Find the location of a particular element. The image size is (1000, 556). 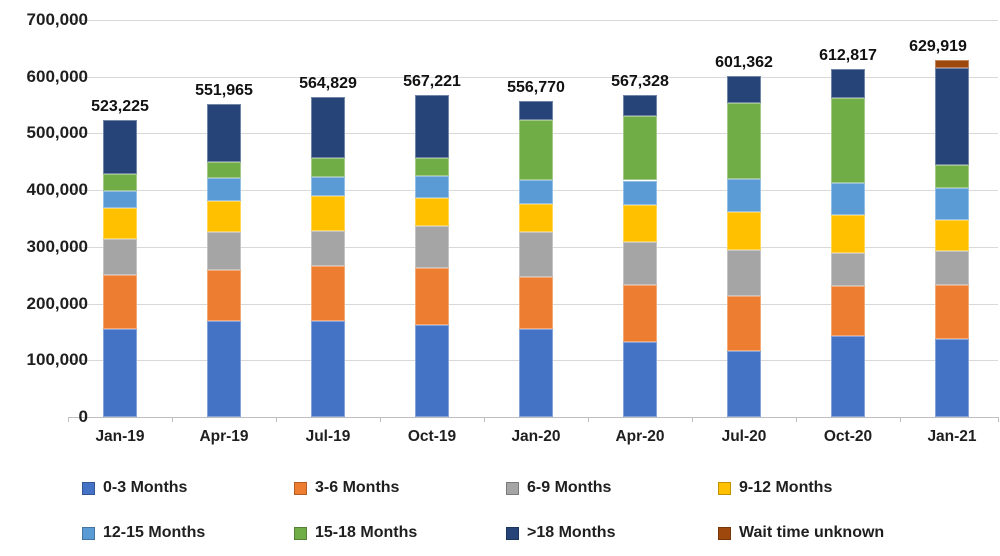

legend-label: 3-6 Months is located at coordinates (357, 487).